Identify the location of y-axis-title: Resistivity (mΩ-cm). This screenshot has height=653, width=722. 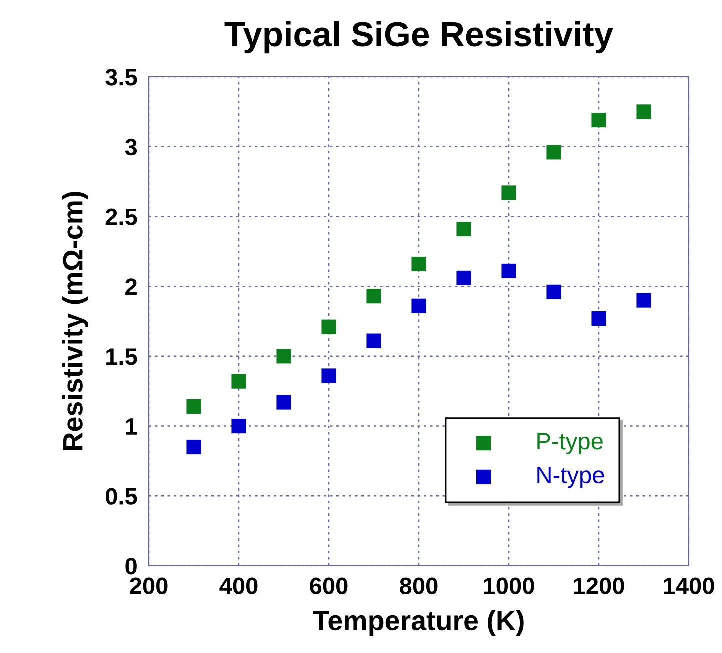
(75, 321).